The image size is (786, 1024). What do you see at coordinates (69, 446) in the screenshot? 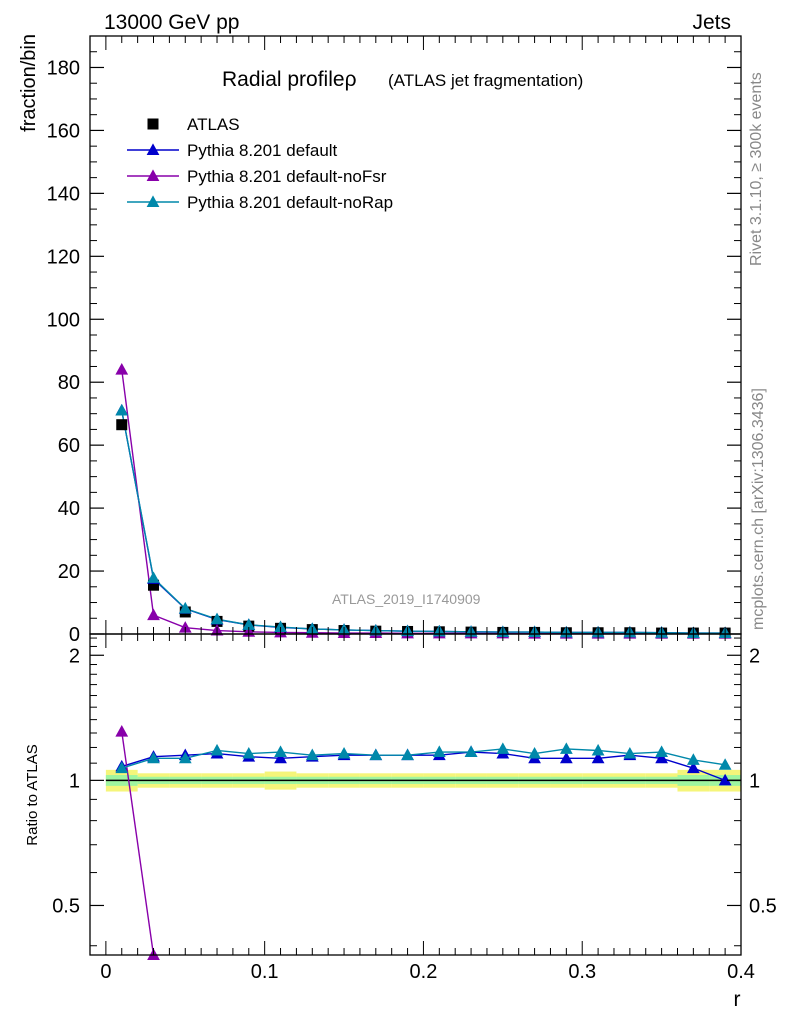
I see `main-y-tick-label: 60` at bounding box center [69, 446].